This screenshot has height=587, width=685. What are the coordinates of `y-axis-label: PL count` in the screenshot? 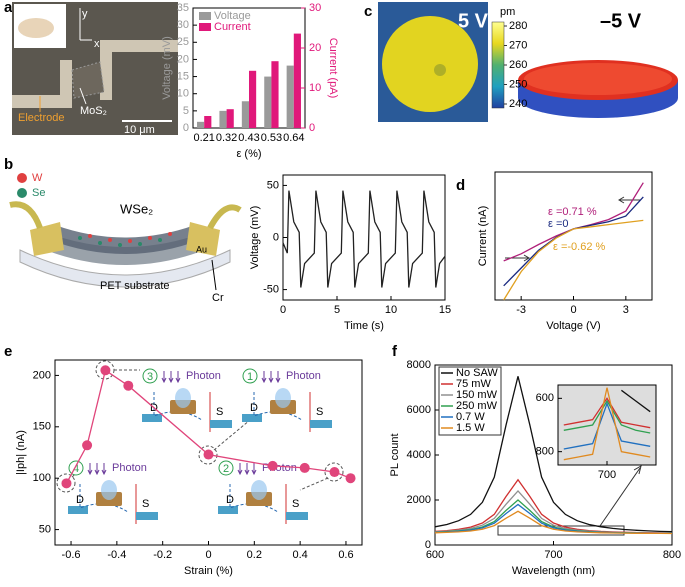 It's located at (395, 454).